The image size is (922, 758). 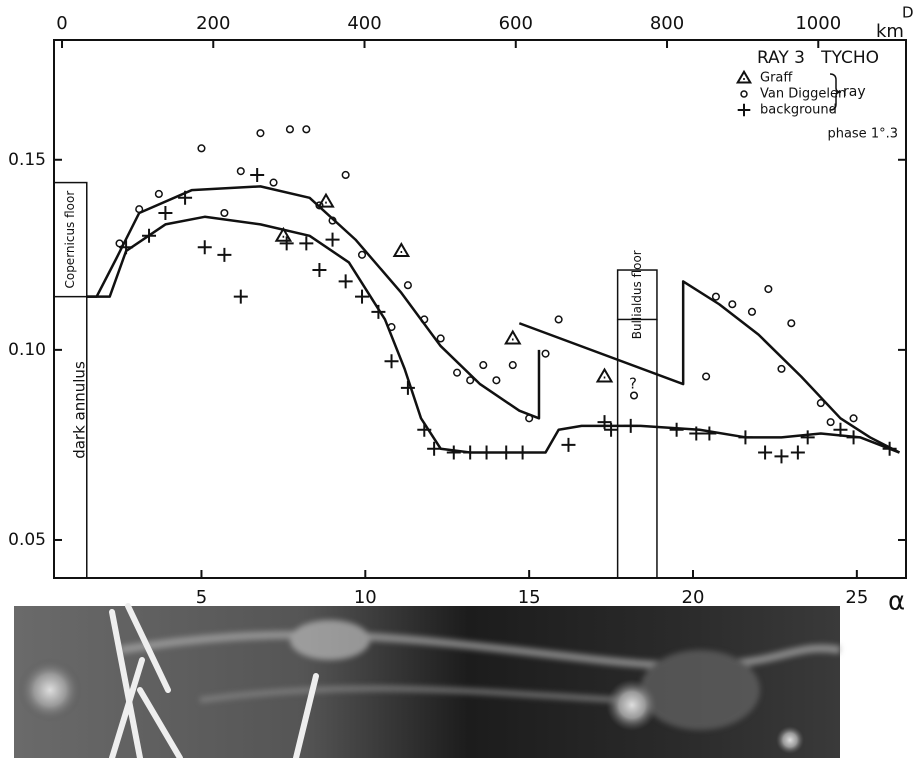 I want to click on y-tick-label: 0.15, so click(x=27, y=160).